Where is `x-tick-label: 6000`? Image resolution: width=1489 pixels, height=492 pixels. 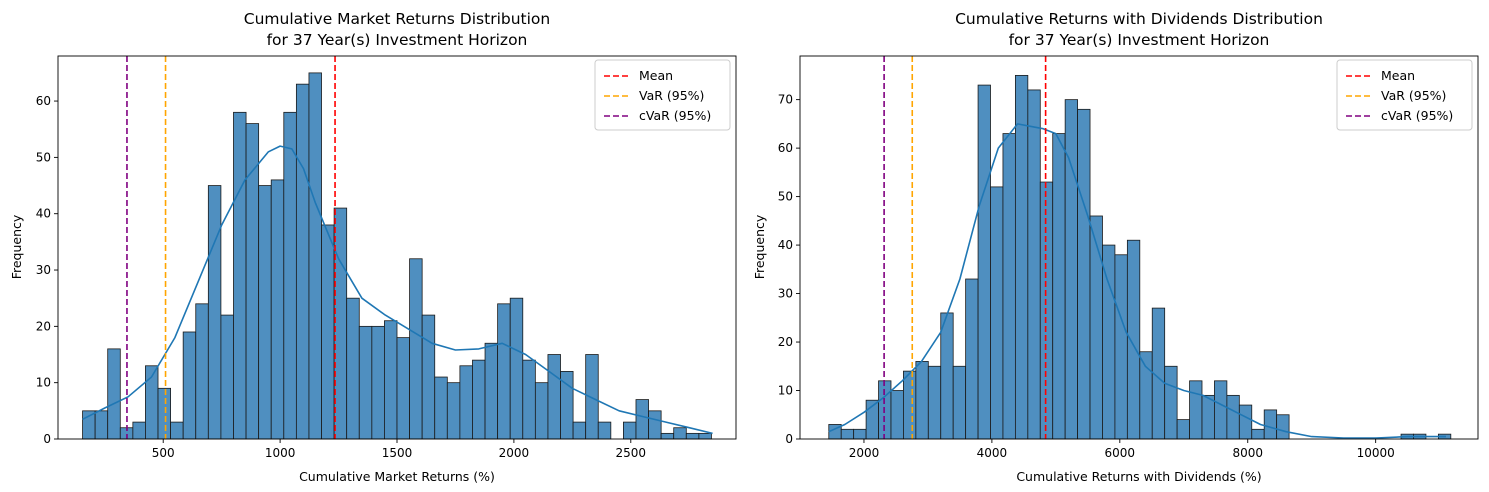
x-tick-label: 6000 is located at coordinates (1120, 453).